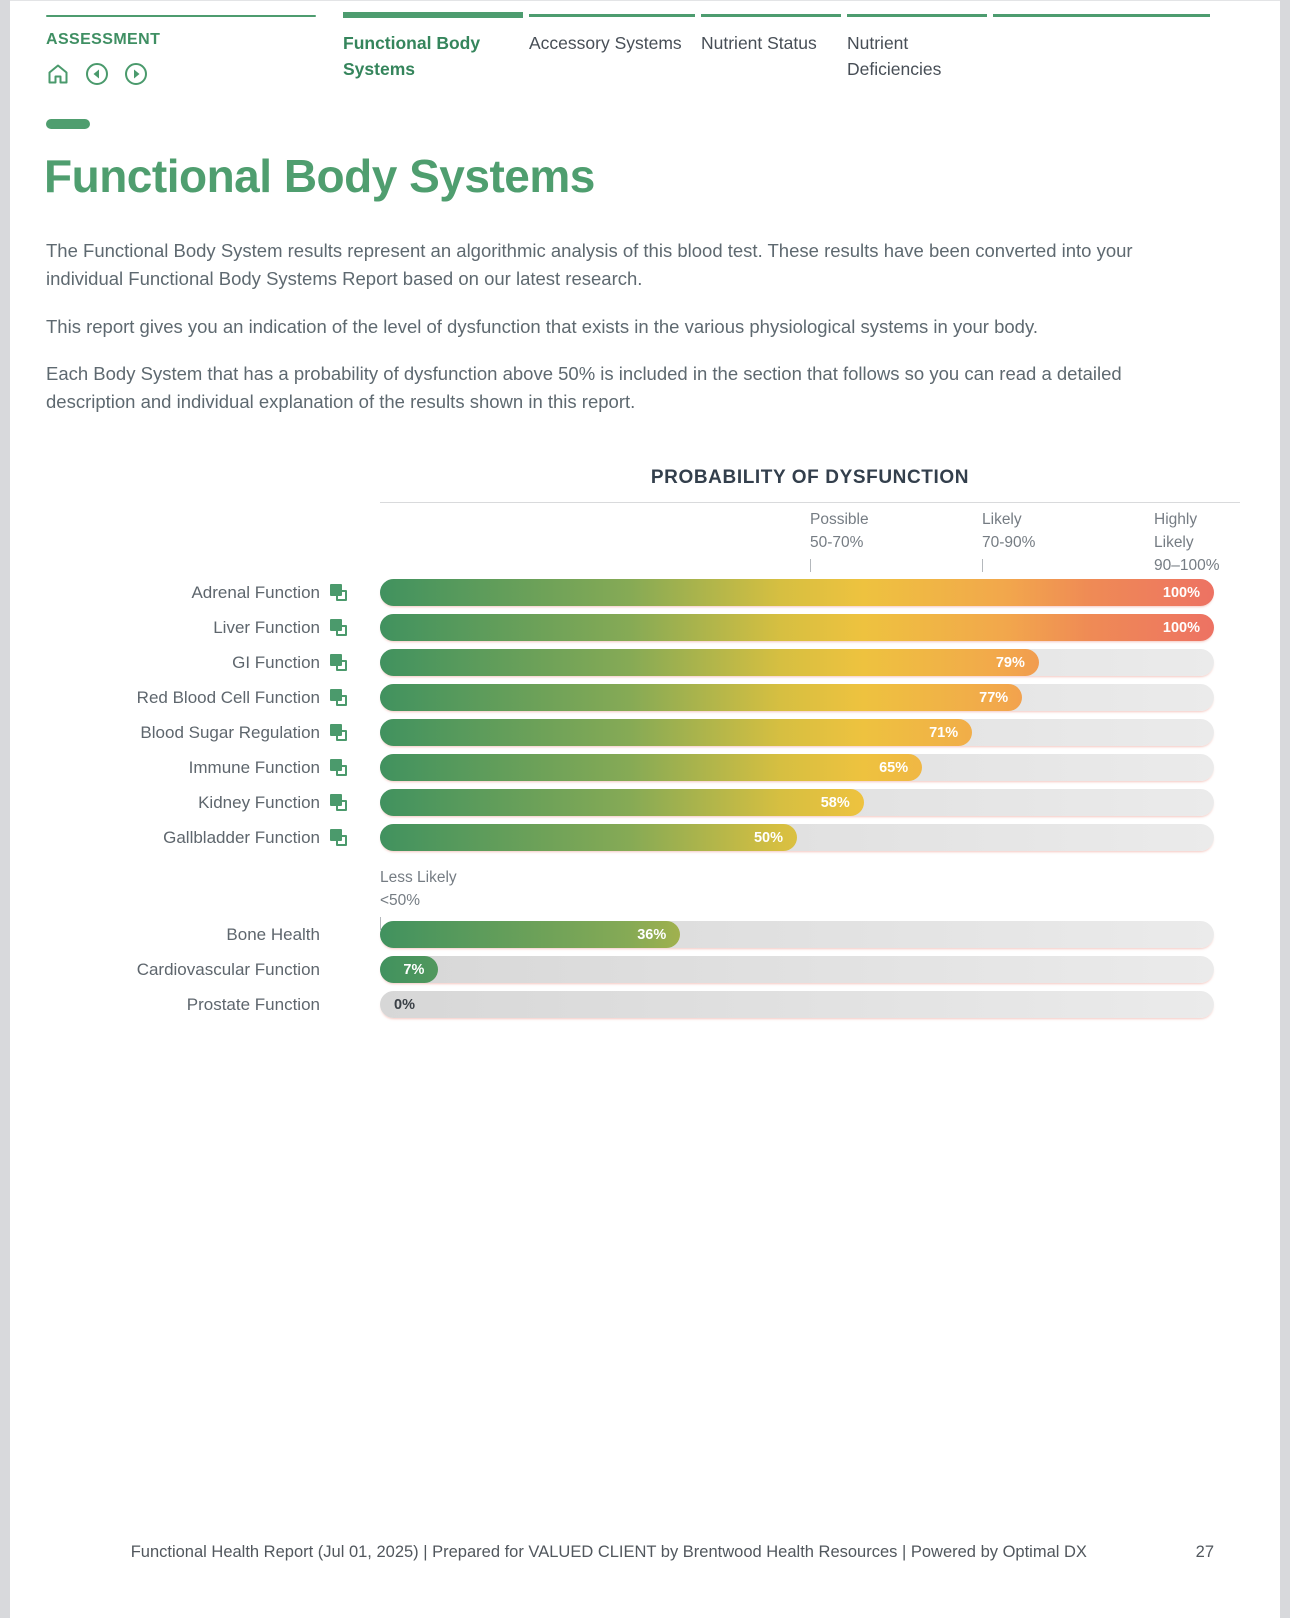 The width and height of the screenshot is (1290, 1618). Describe the element at coordinates (894, 767) in the screenshot. I see `probability-value: 65%` at that location.